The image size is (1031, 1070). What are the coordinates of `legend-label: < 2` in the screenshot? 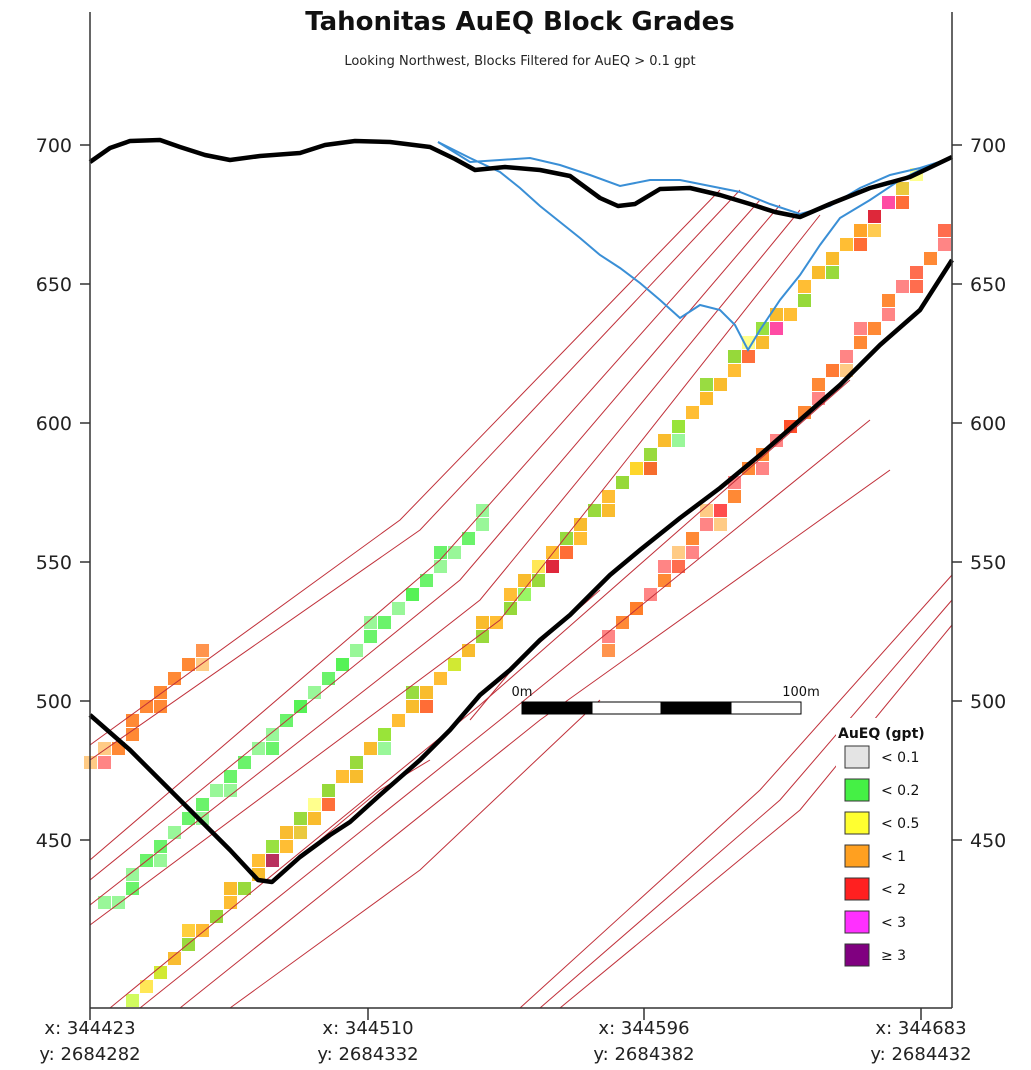 It's located at (893, 890).